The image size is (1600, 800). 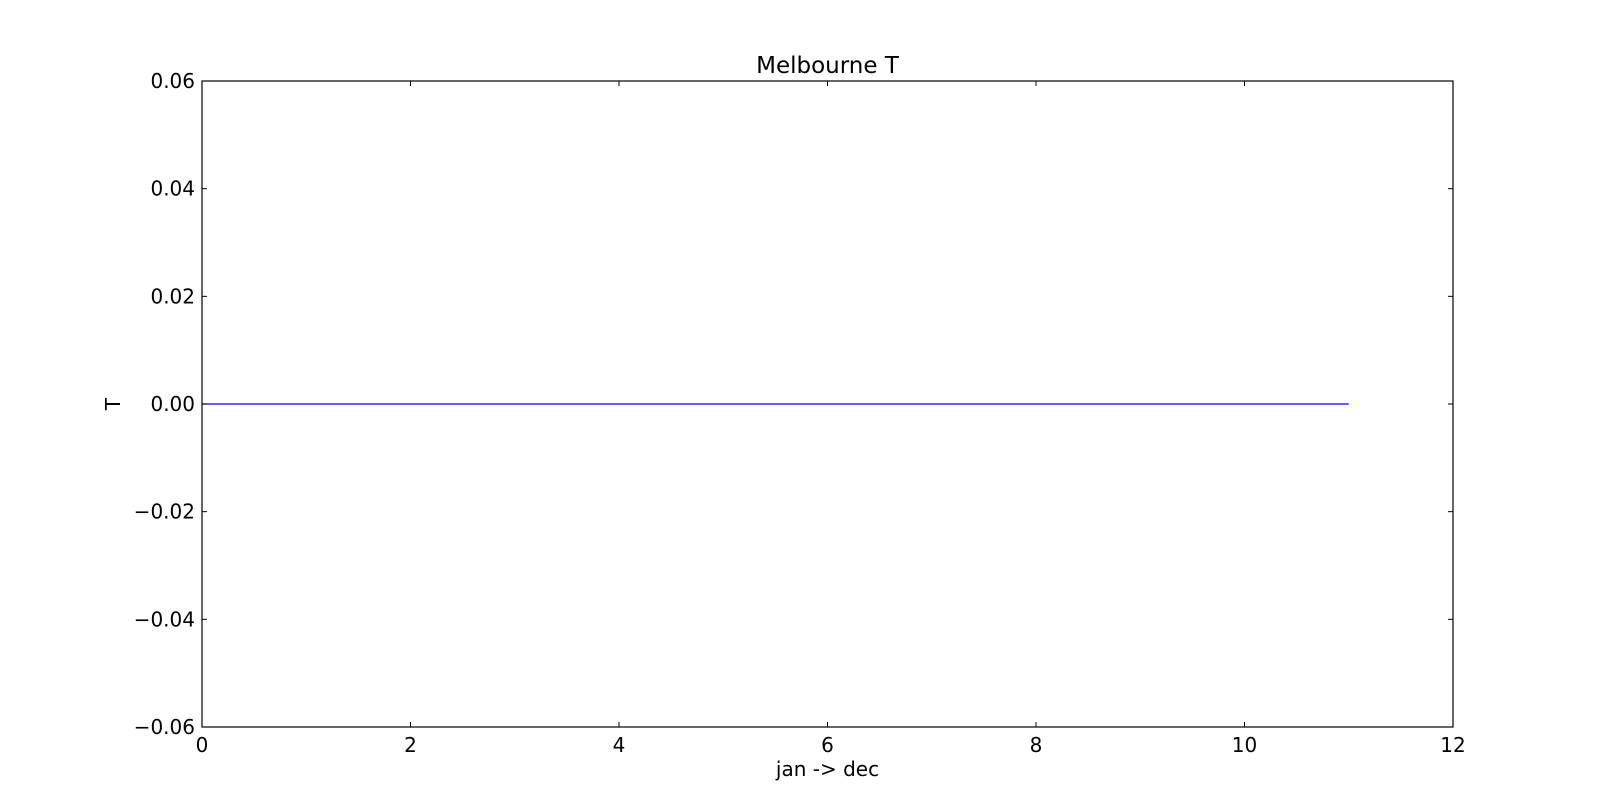 What do you see at coordinates (202, 745) in the screenshot?
I see `x-tick-label: 0` at bounding box center [202, 745].